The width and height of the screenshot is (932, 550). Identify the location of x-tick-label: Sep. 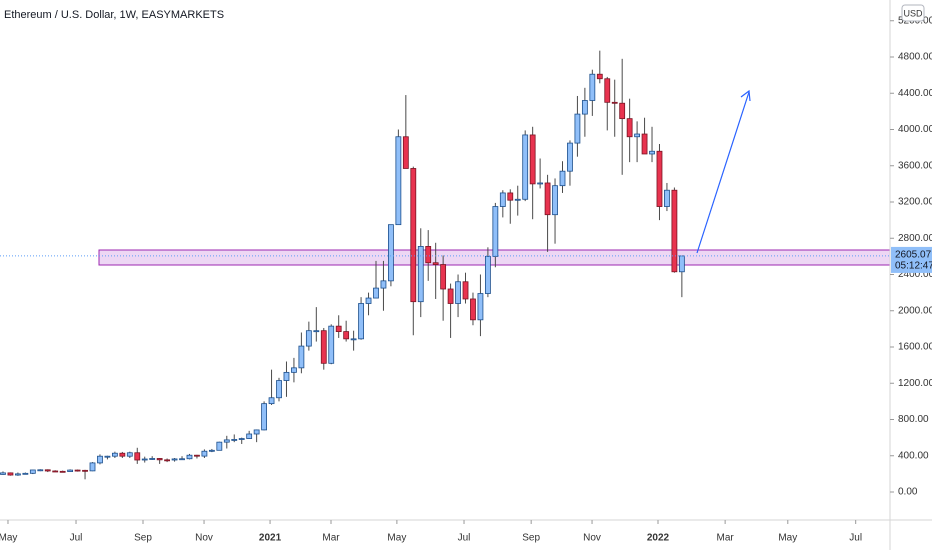
(143, 538).